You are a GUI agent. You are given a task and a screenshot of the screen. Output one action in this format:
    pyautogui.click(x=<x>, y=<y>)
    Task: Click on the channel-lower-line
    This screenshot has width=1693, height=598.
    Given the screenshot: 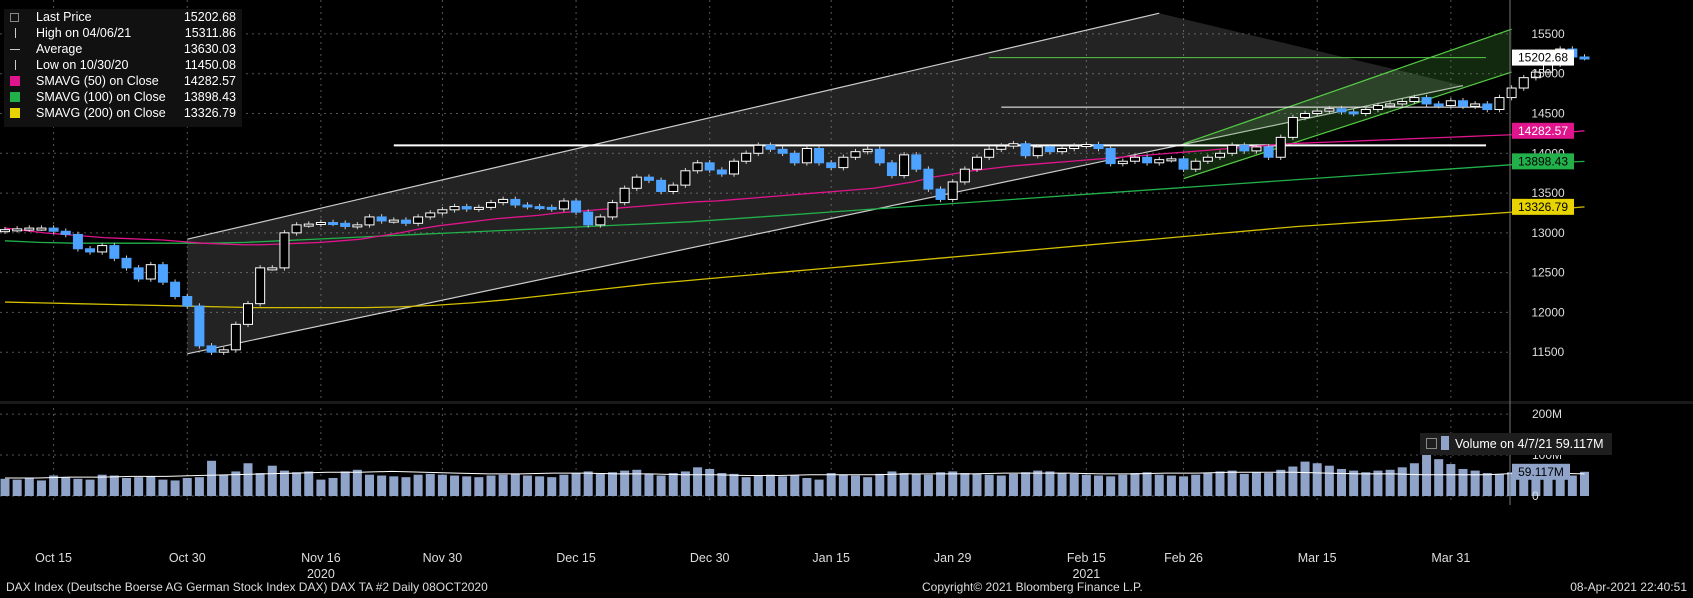 What is the action you would take?
    pyautogui.click(x=1347, y=125)
    